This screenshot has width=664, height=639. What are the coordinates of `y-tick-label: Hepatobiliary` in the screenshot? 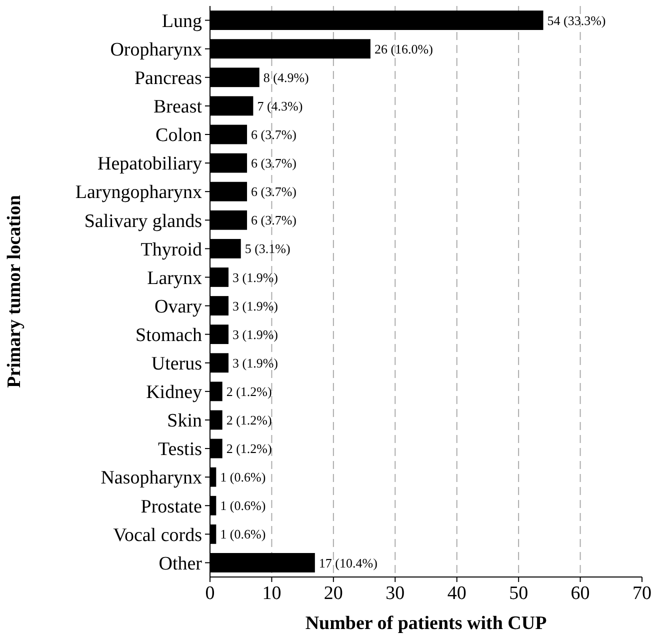 It's located at (150, 164).